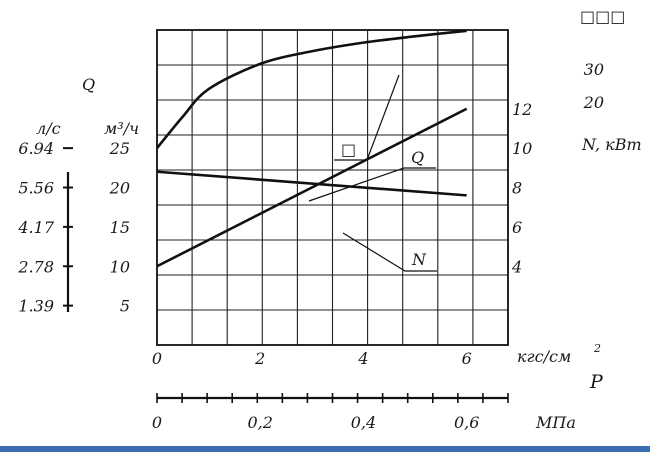 The image size is (650, 452). I want to click on x-tick-label-kgf: 0, so click(157, 358).